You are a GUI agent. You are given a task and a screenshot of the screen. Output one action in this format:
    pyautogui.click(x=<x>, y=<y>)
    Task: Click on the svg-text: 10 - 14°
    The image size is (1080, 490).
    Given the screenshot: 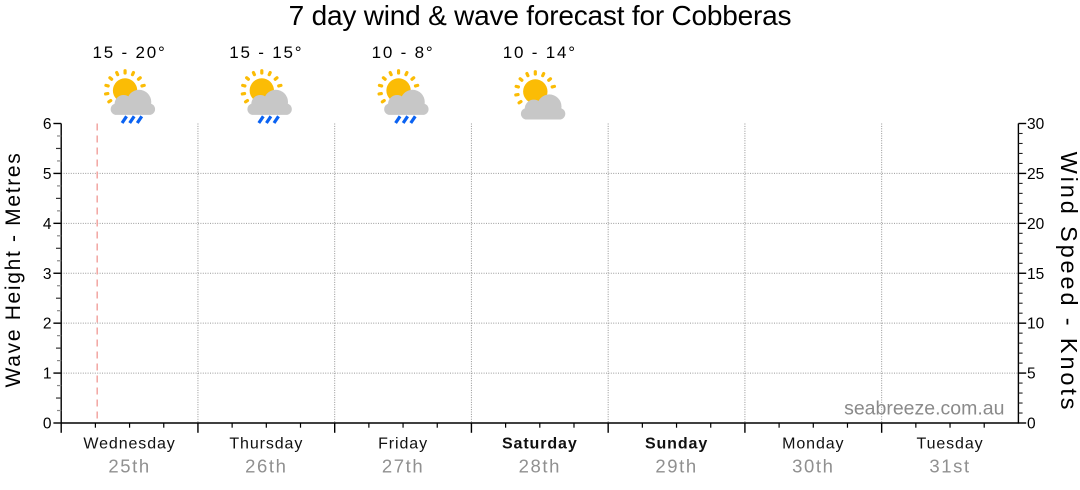 What is the action you would take?
    pyautogui.click(x=540, y=52)
    